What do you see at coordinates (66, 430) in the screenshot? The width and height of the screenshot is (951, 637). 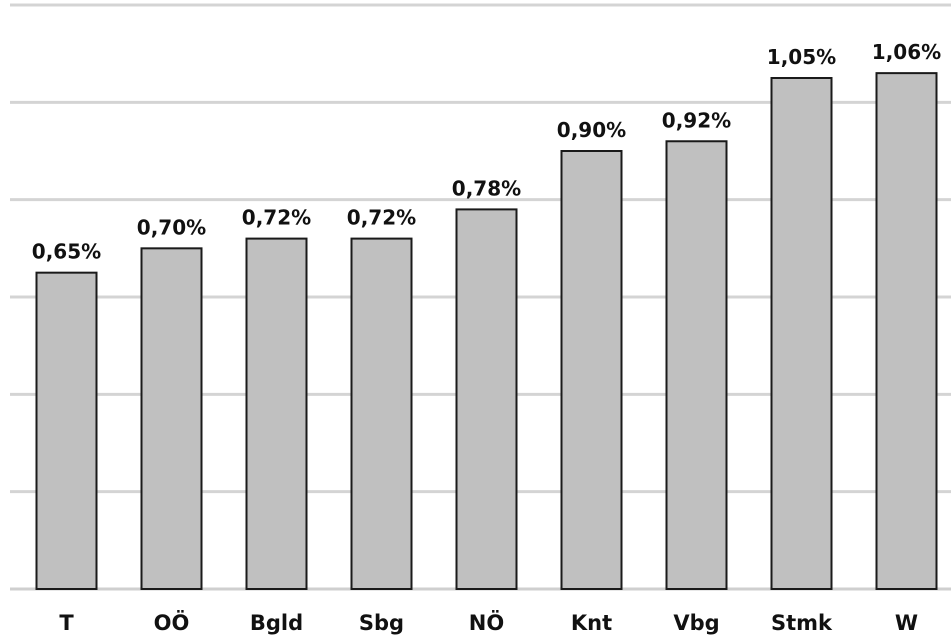 I see `bar-T` at bounding box center [66, 430].